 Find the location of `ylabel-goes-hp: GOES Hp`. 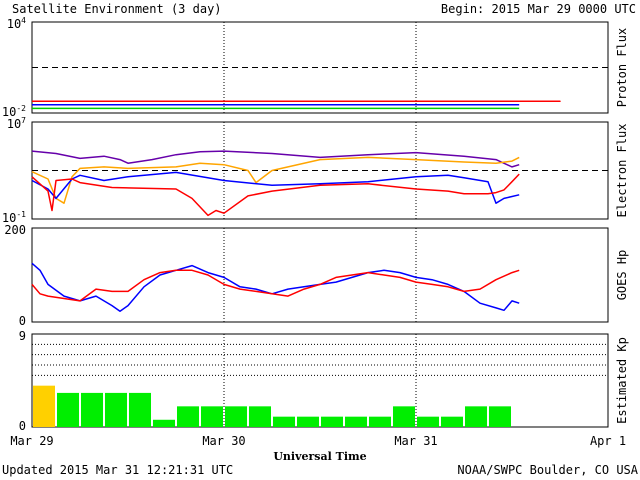

ylabel-goes-hp: GOES Hp is located at coordinates (622, 275).